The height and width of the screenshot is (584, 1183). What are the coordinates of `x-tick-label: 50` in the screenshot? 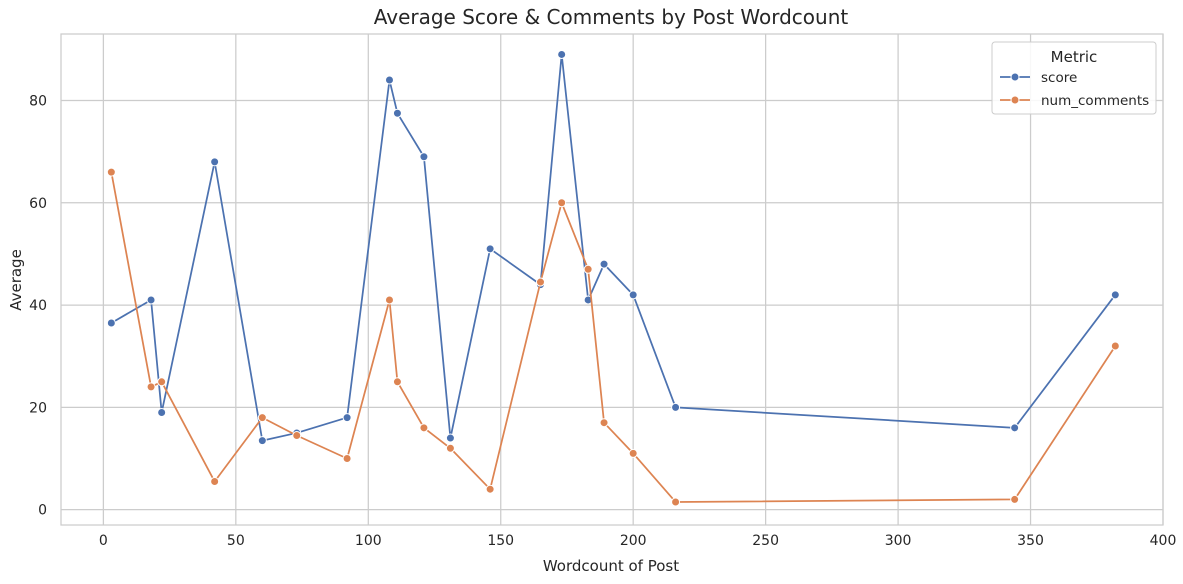 It's located at (236, 541).